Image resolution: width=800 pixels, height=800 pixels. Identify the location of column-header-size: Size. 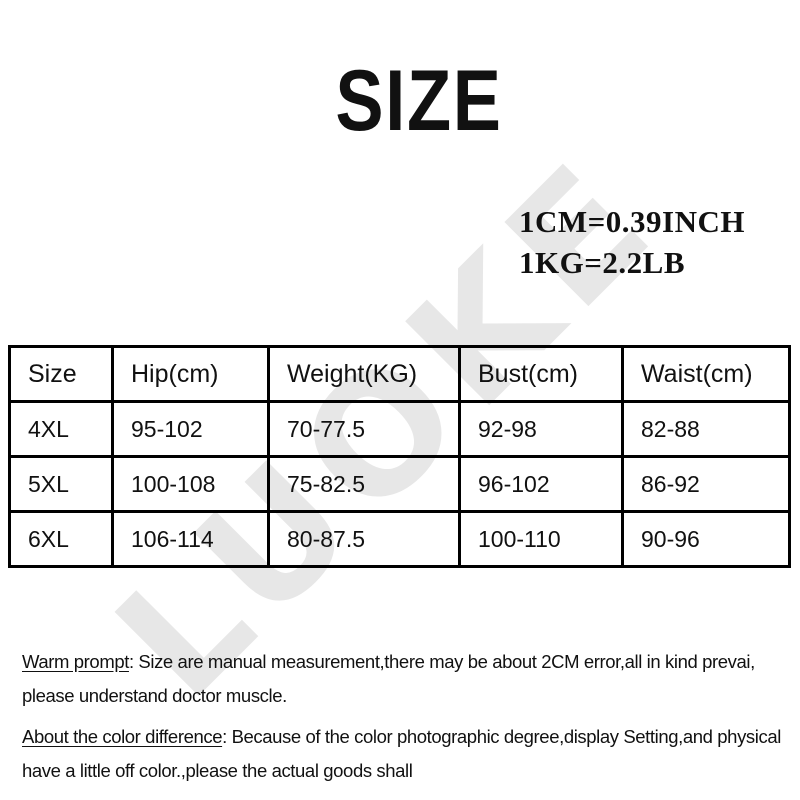
(61, 374).